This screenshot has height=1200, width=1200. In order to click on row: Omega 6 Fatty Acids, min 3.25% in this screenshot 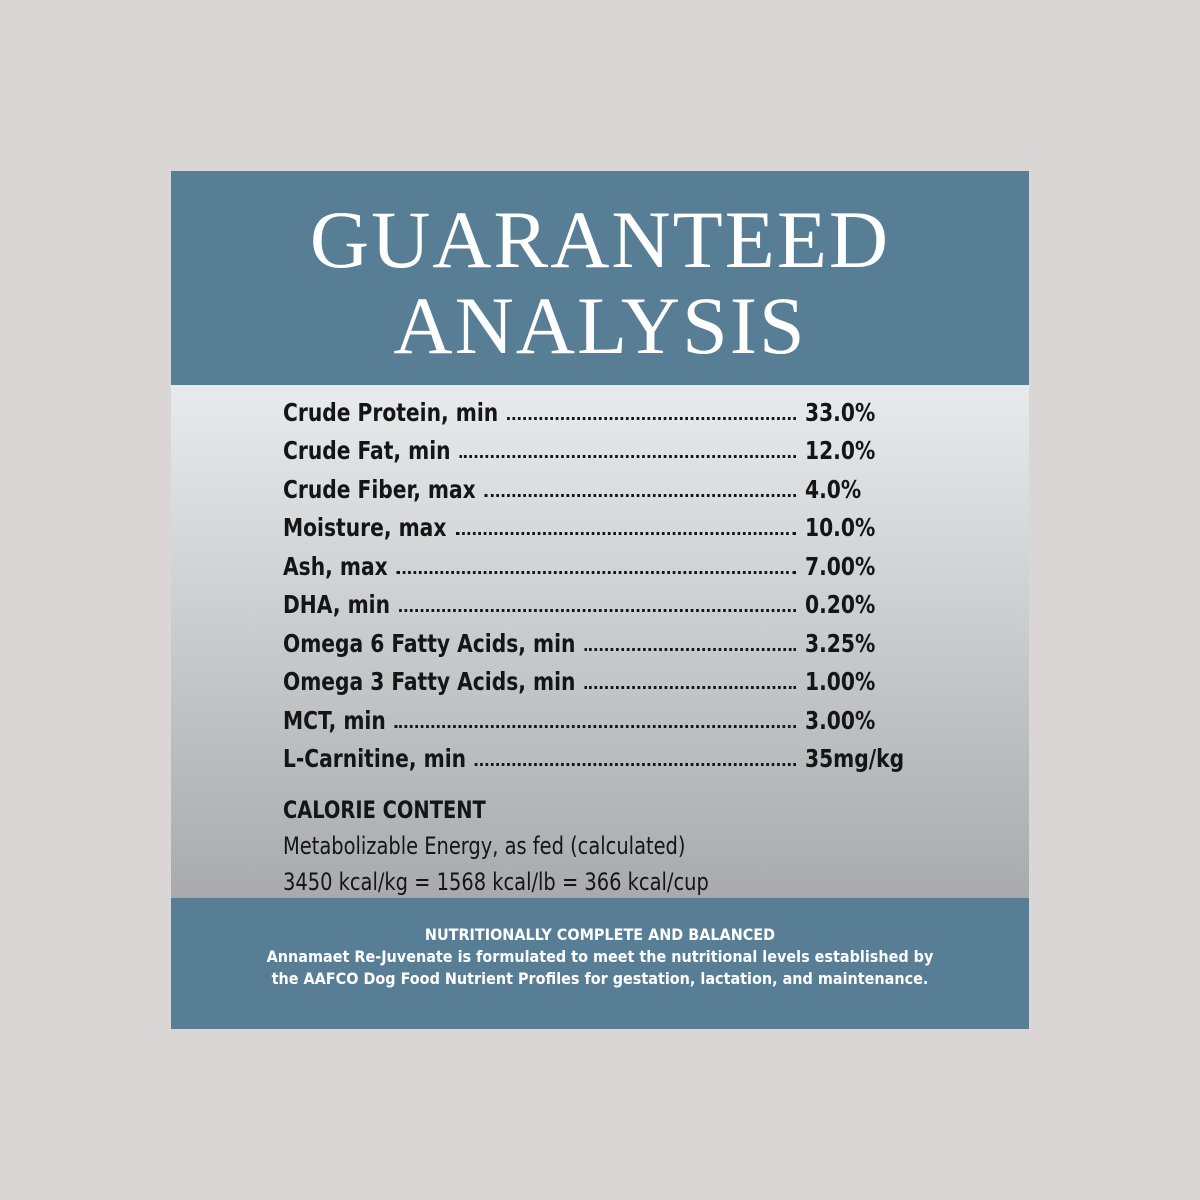, I will do `click(598, 643)`.